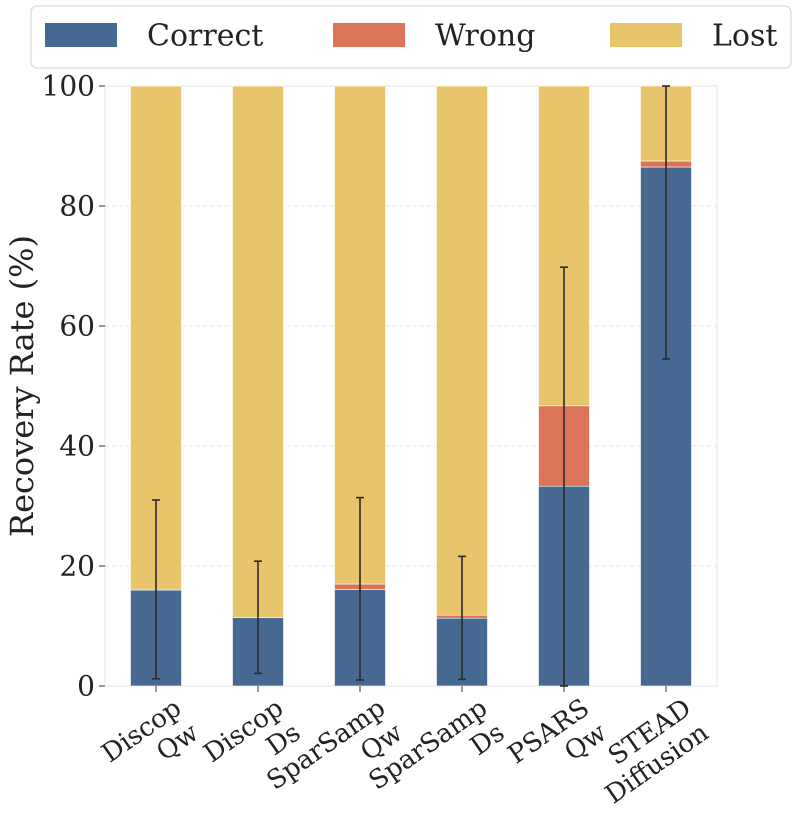  I want to click on x-tick-label: DiscopQw, so click(151, 743).